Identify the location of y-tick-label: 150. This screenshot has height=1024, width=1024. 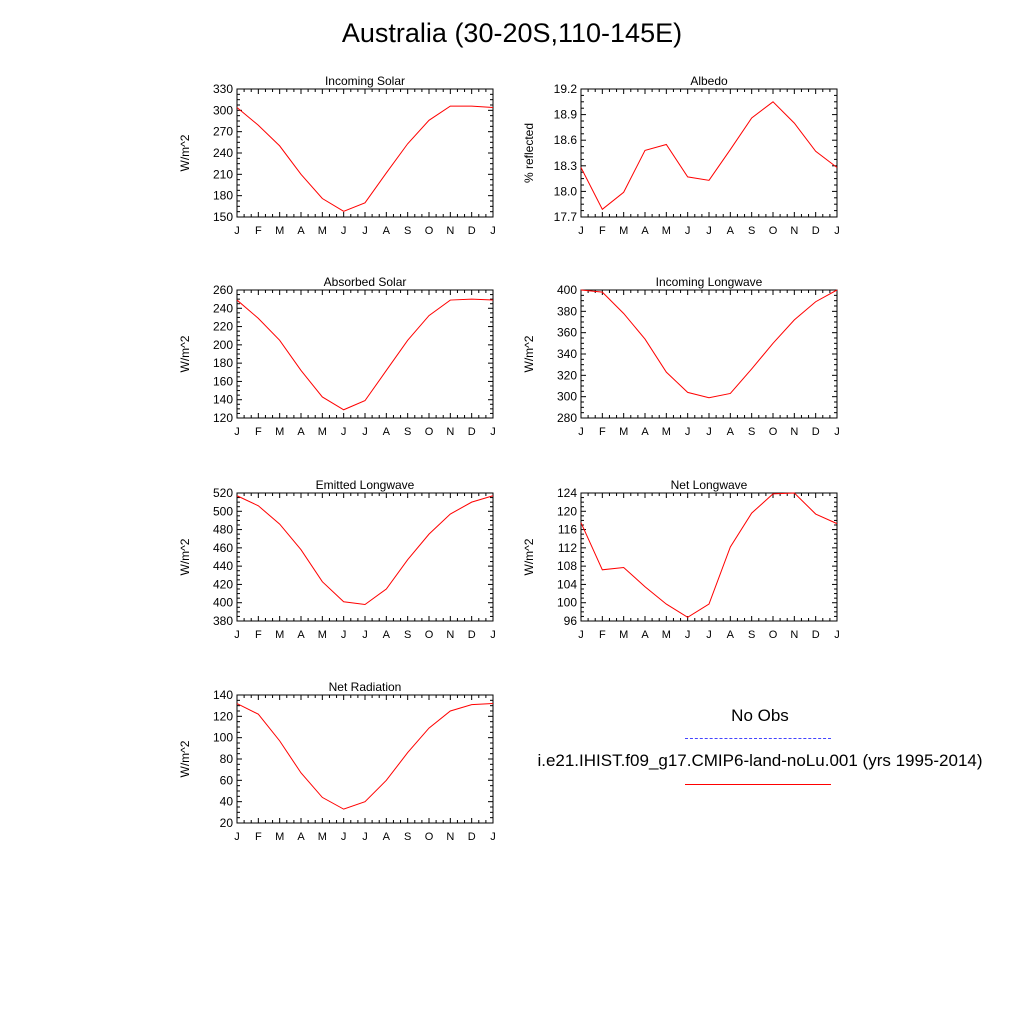
(223, 217).